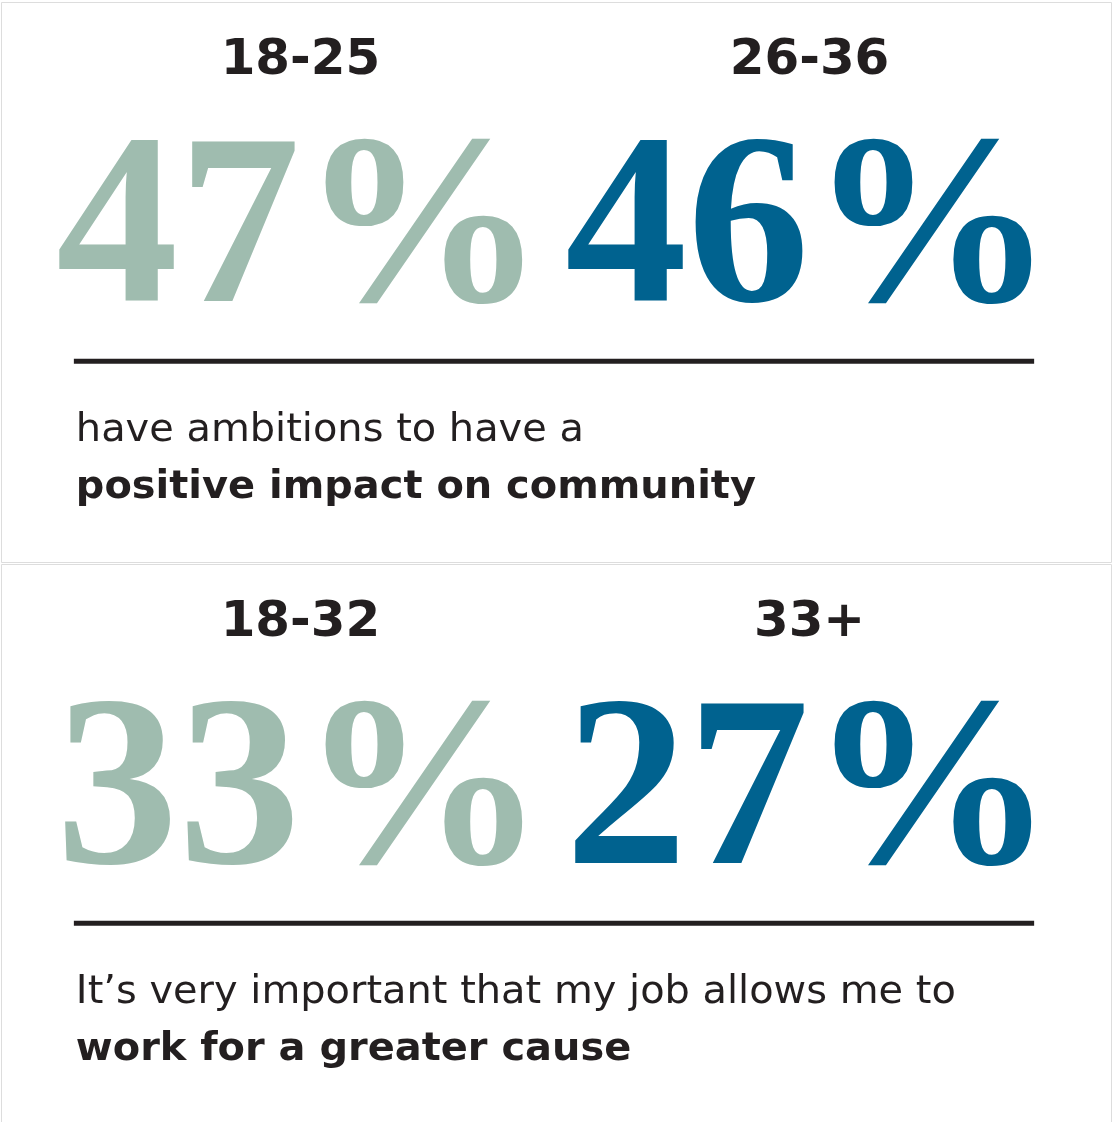 This screenshot has width=1112, height=1122. What do you see at coordinates (300, 618) in the screenshot?
I see `category-label: 18-32` at bounding box center [300, 618].